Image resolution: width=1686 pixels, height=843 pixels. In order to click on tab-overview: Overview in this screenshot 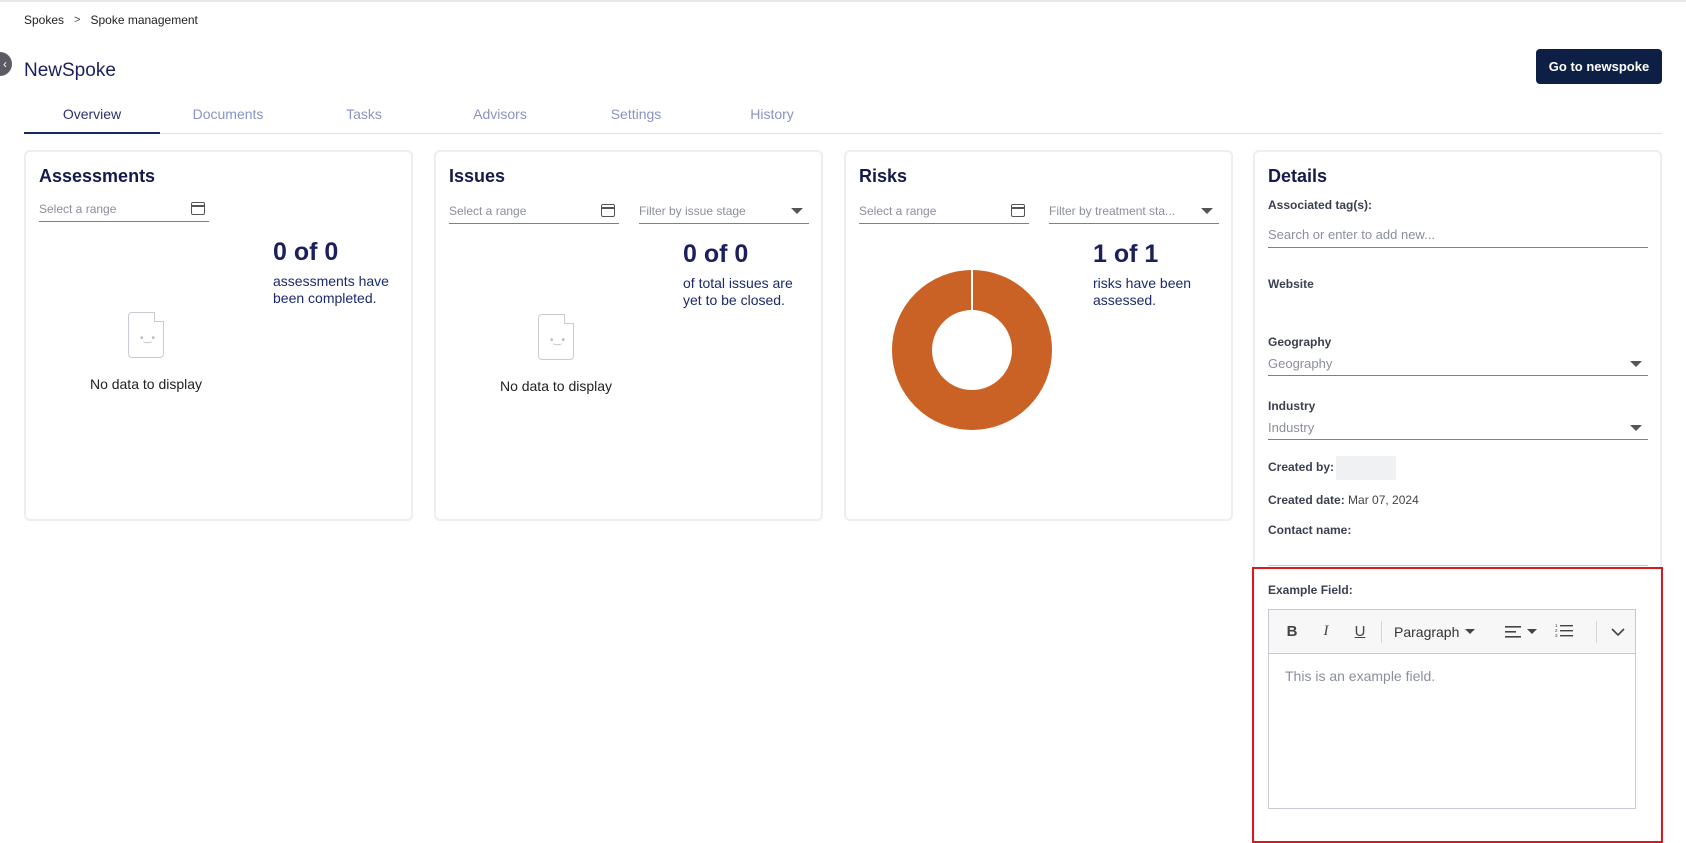, I will do `click(92, 115)`.